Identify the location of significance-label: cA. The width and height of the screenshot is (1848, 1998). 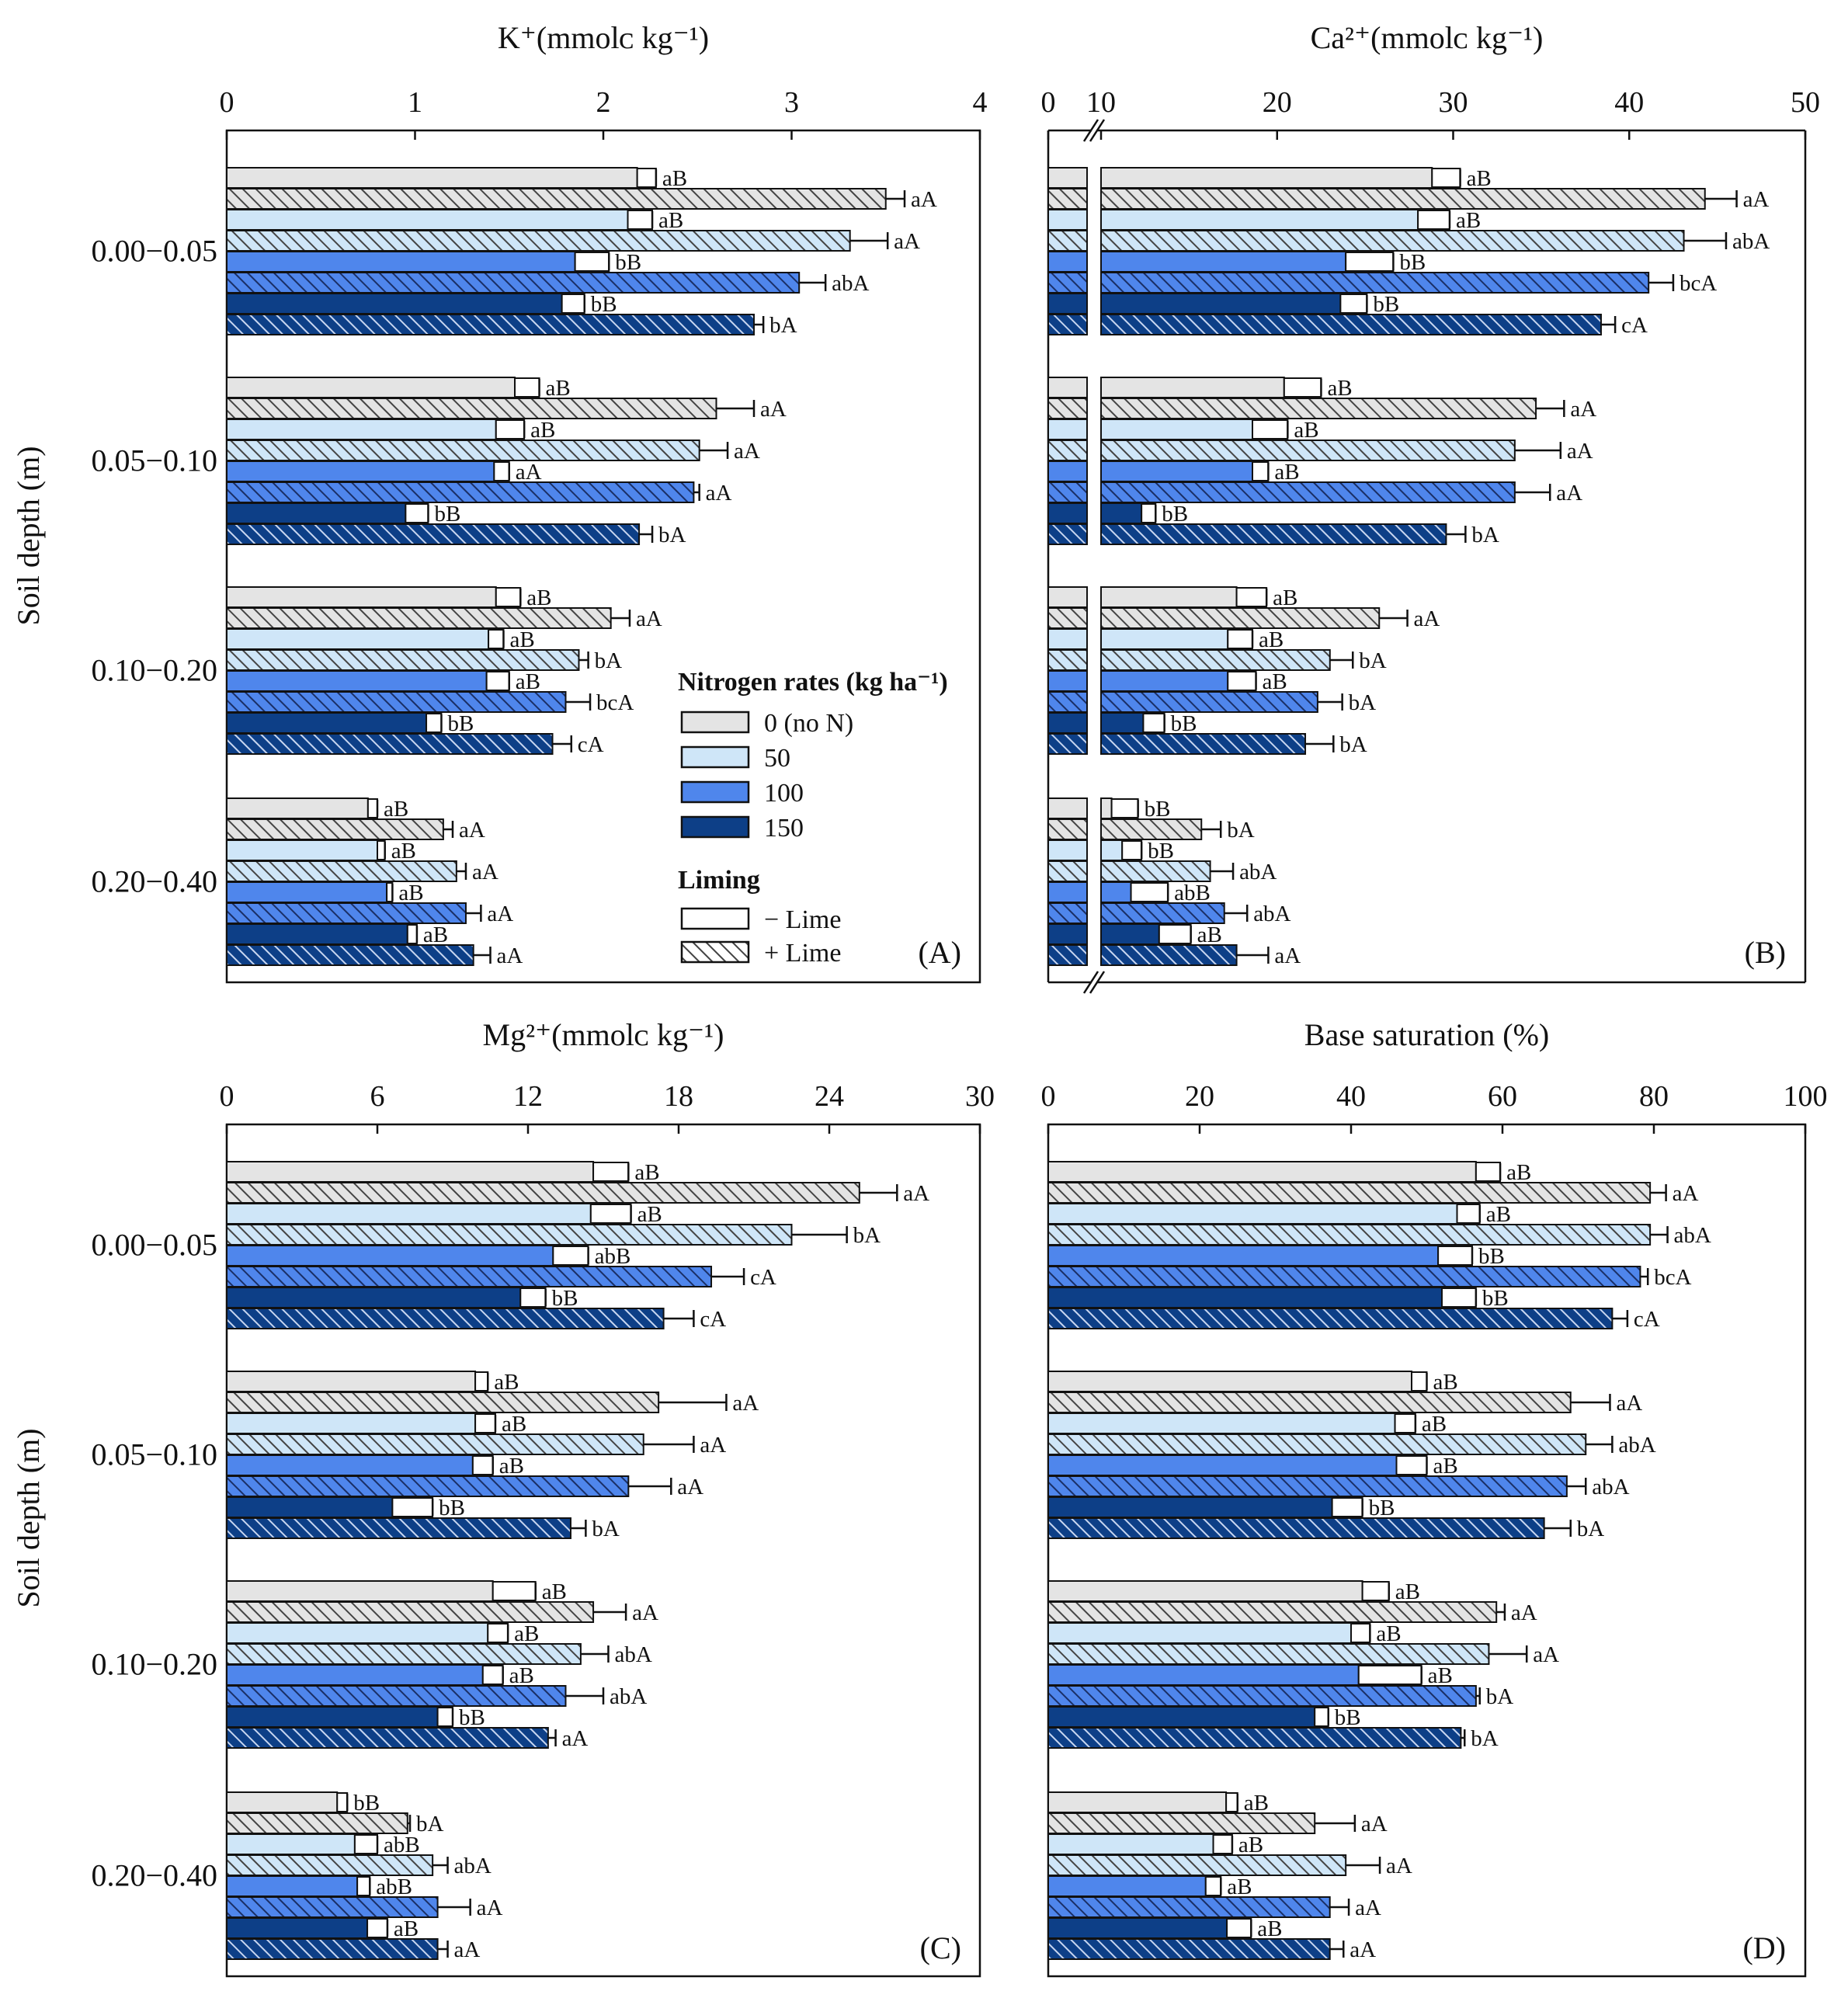
(713, 1319).